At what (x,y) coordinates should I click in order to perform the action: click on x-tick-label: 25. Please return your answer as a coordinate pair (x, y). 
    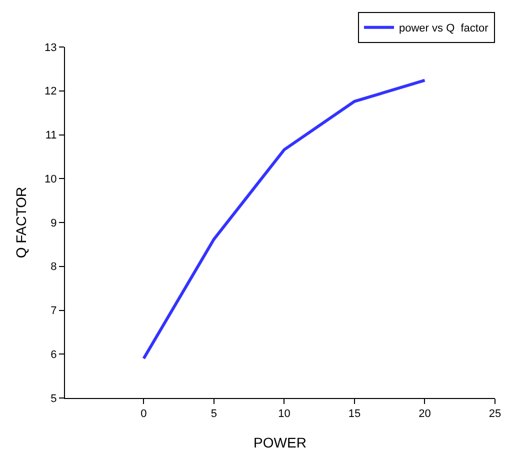
    Looking at the image, I should click on (495, 414).